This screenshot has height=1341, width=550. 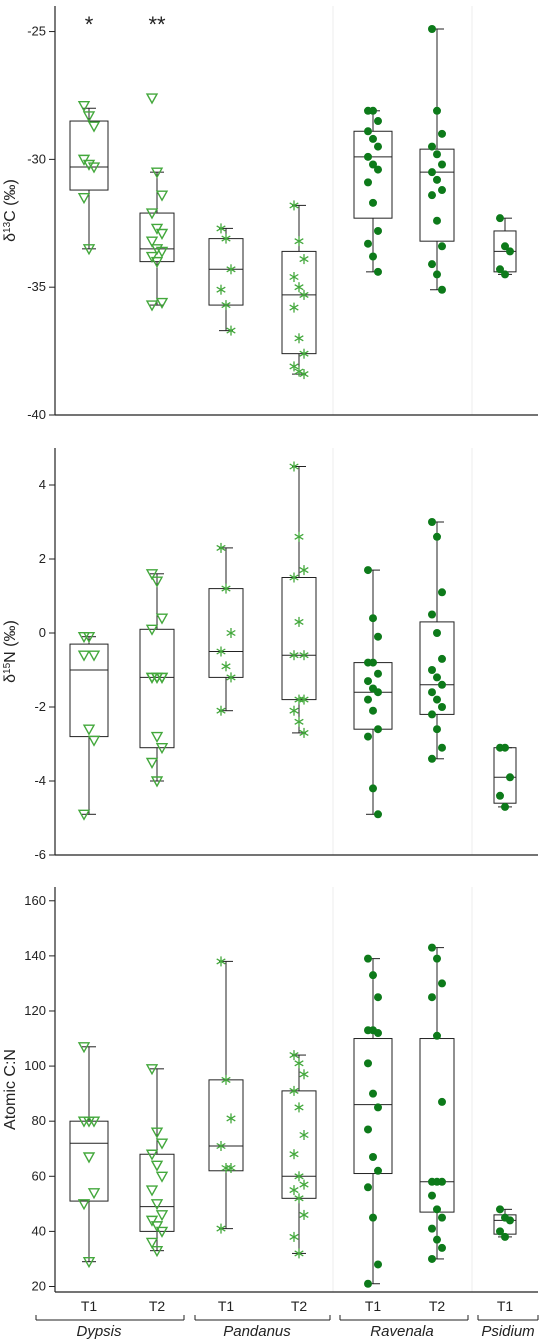 I want to click on box-ravenala-t1, so click(x=373, y=1121).